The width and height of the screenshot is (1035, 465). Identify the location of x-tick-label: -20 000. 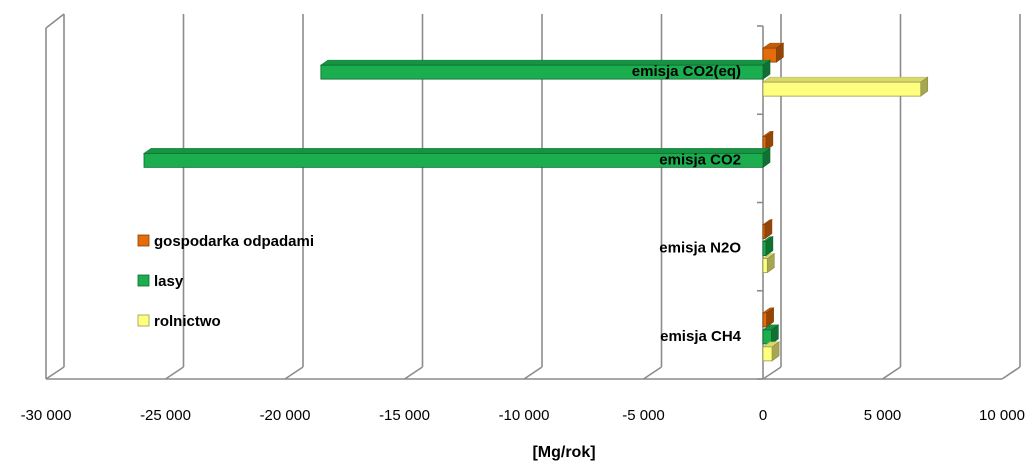
(285, 415).